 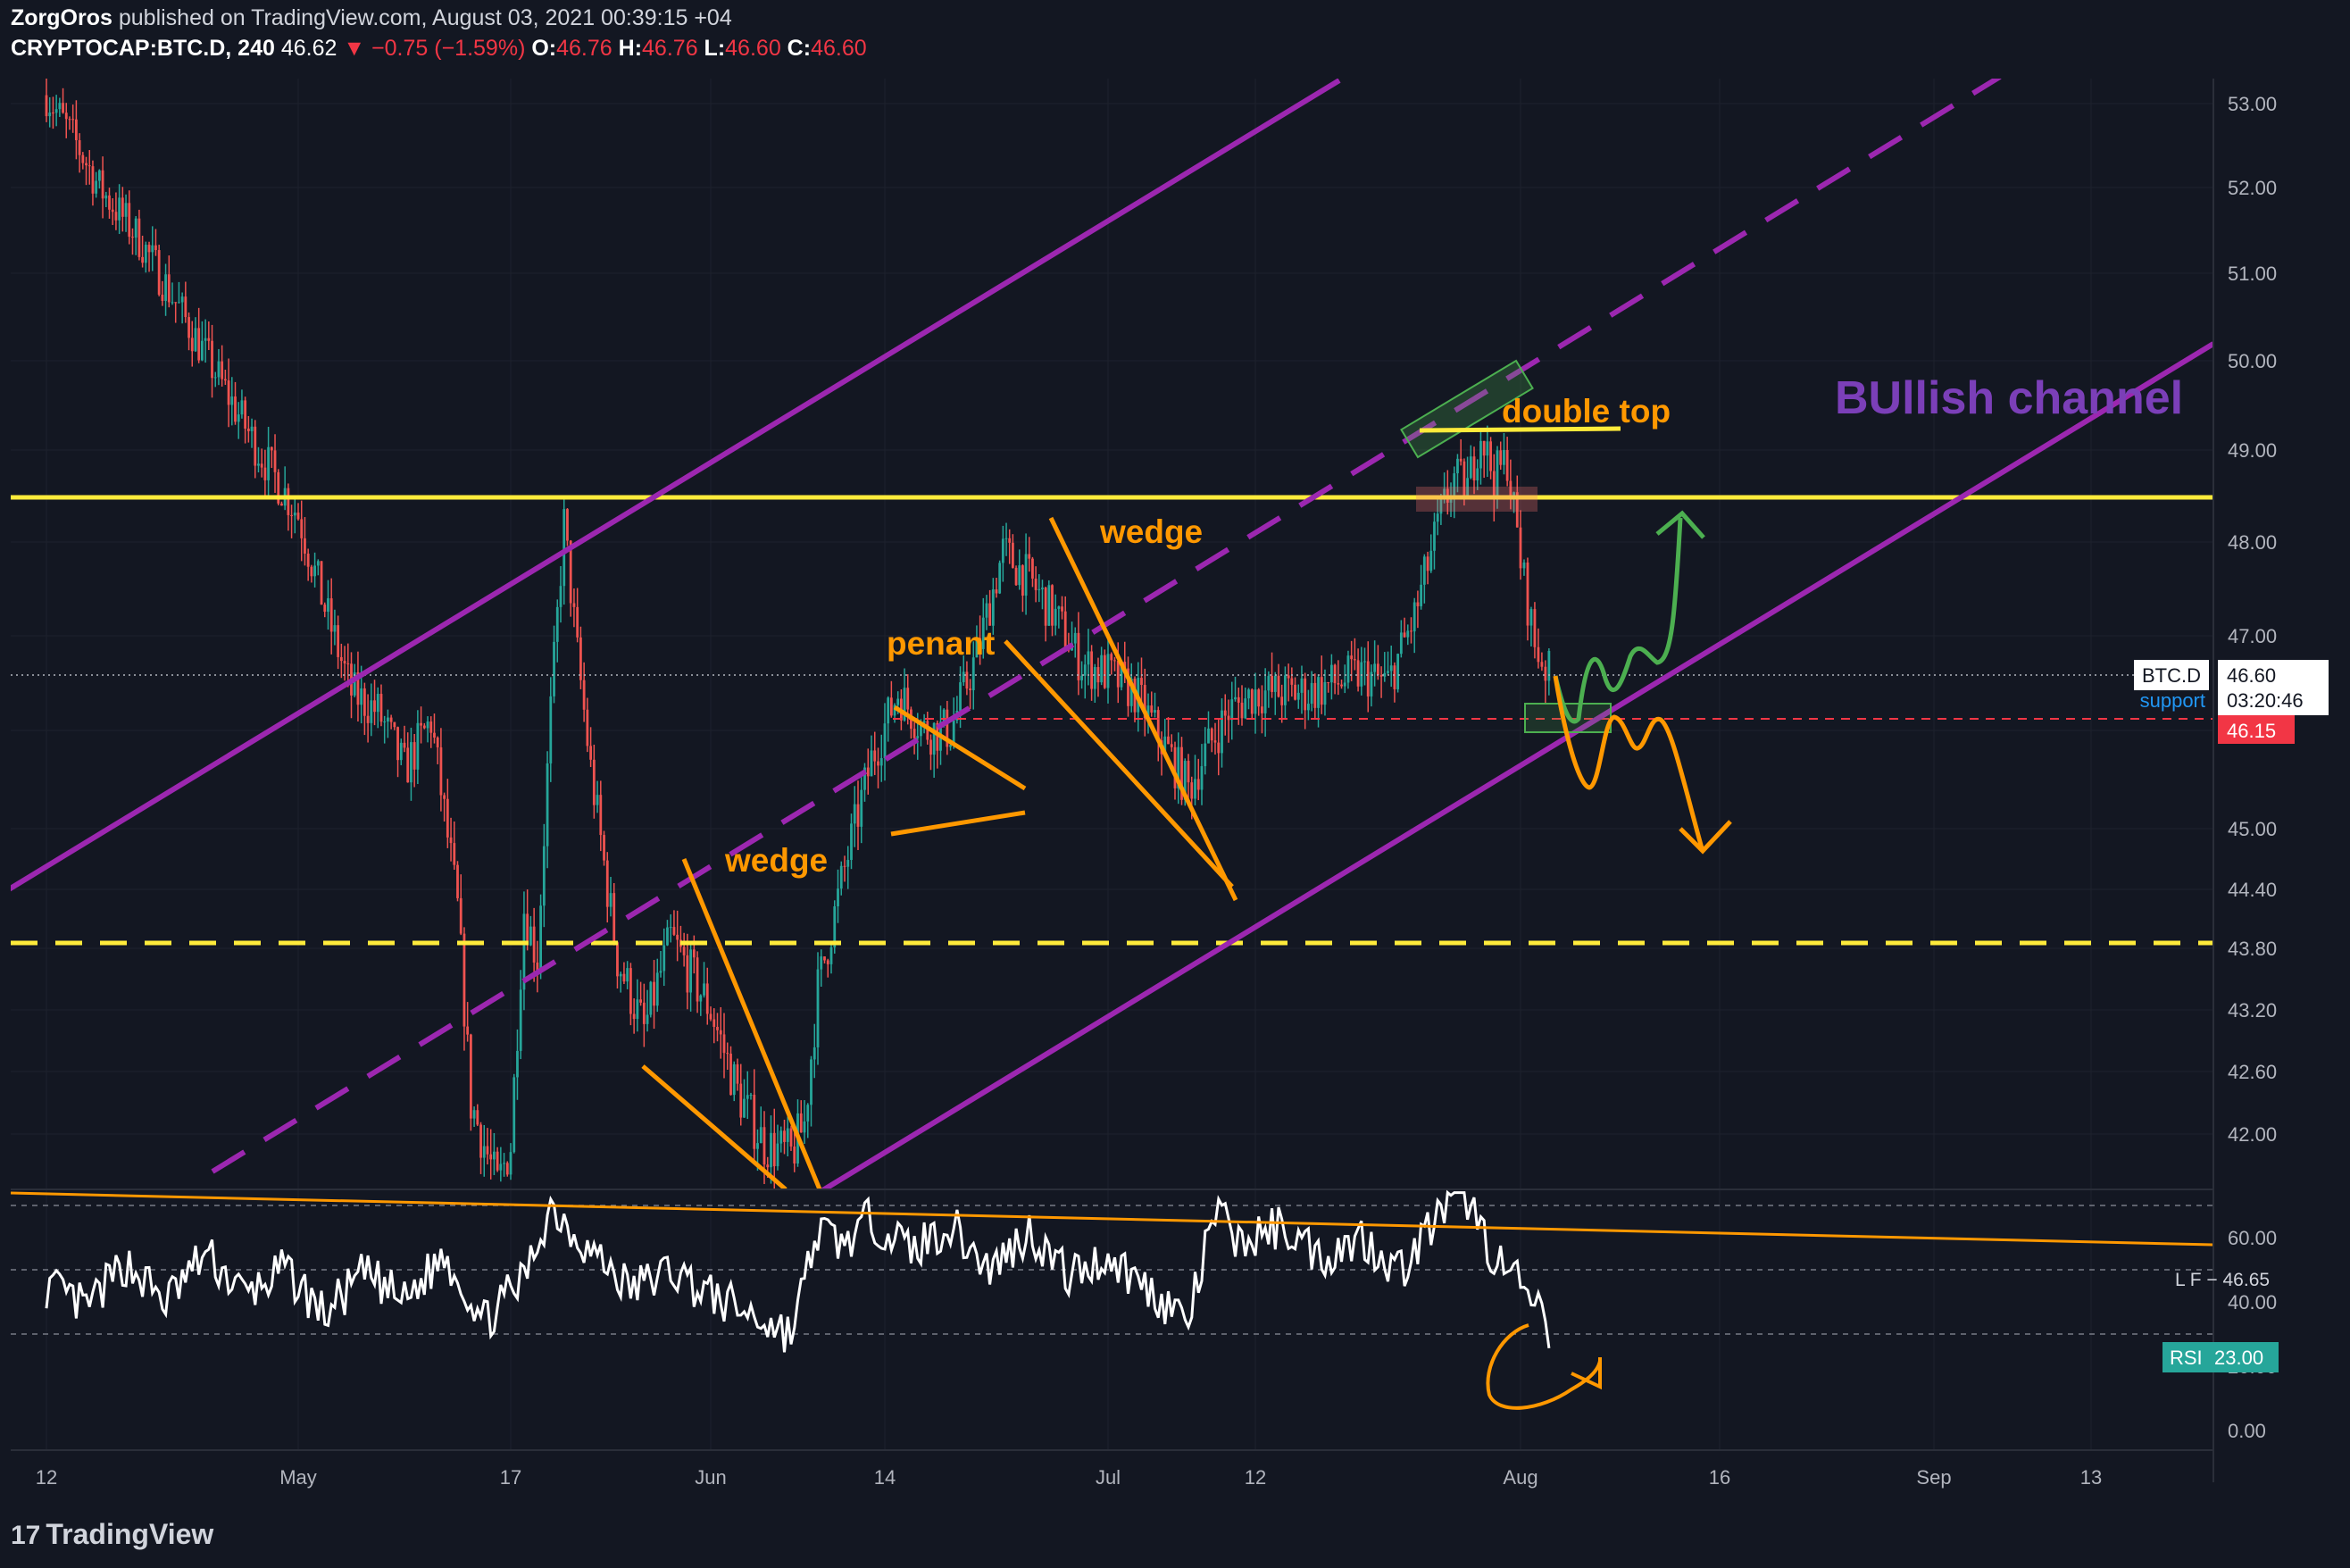 I want to click on rsi-trendline, so click(x=1112, y=1219).